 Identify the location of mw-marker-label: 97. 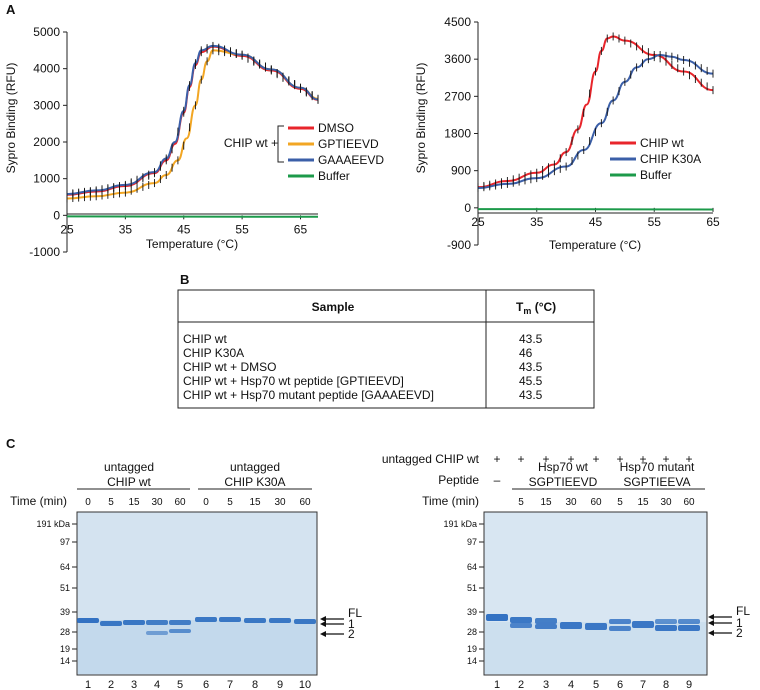
(65, 542).